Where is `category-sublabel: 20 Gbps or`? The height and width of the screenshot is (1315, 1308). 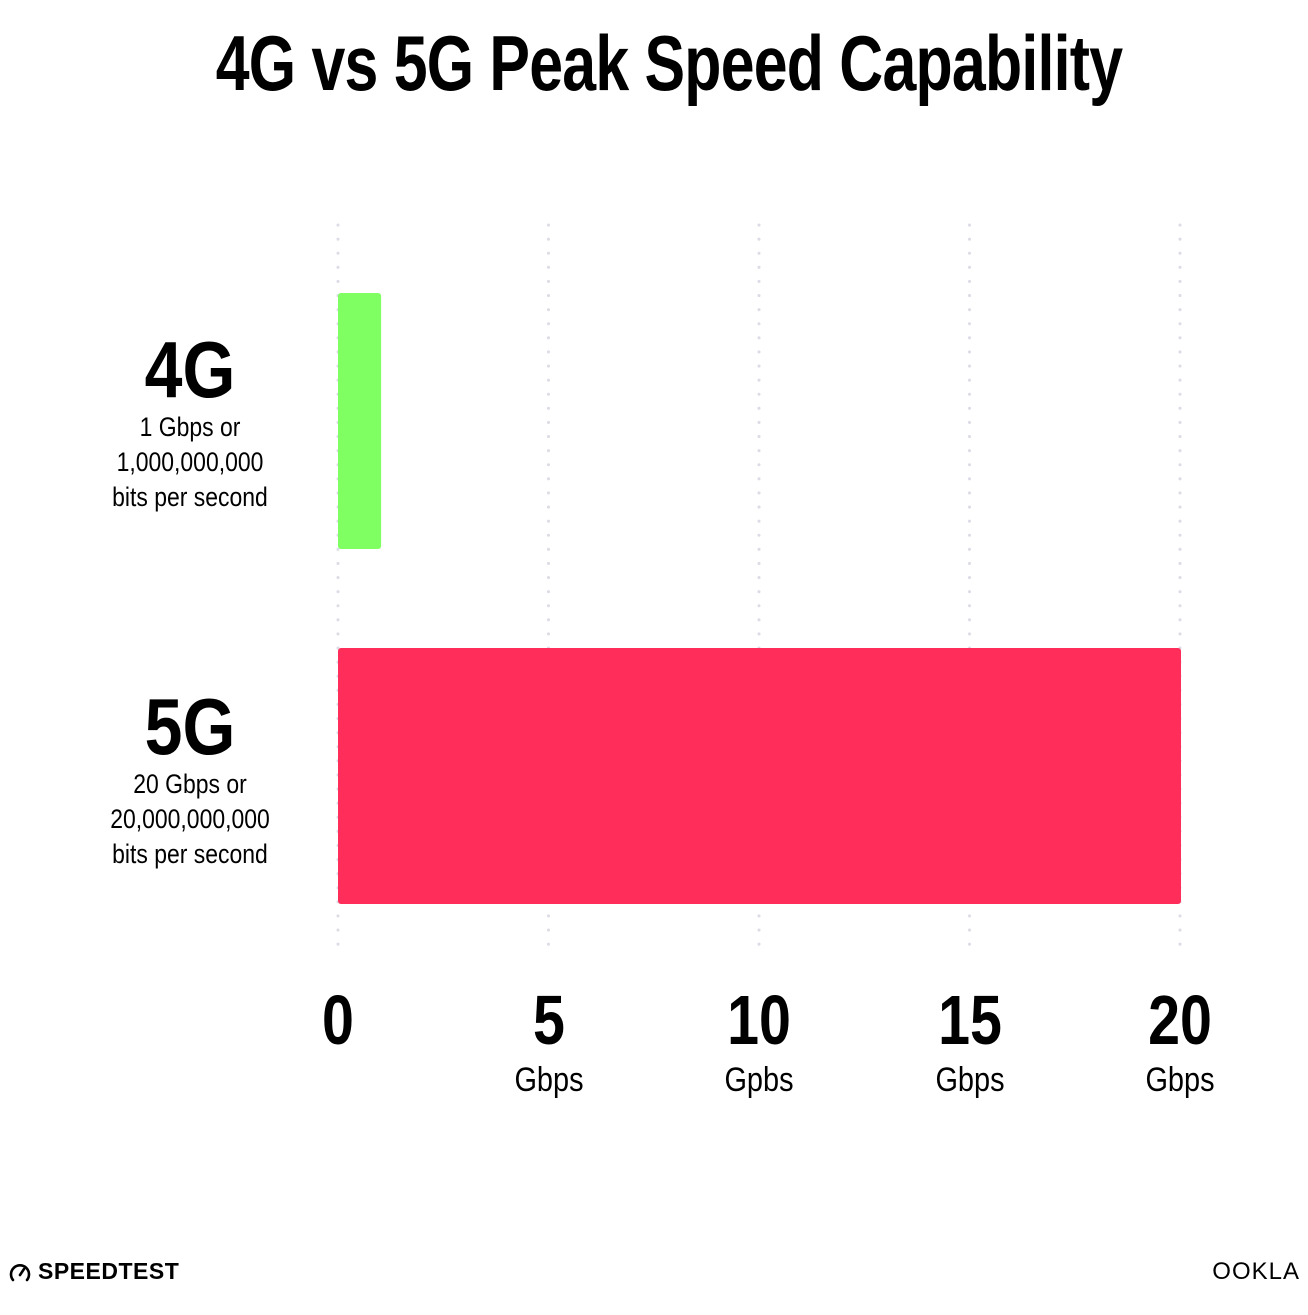 category-sublabel: 20 Gbps or is located at coordinates (190, 784).